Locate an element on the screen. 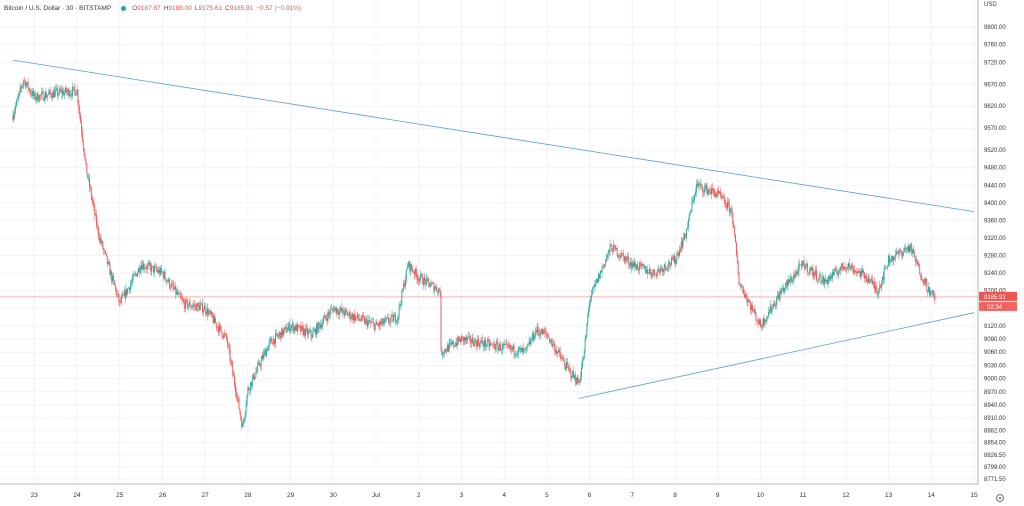  trendline is located at coordinates (776, 355).